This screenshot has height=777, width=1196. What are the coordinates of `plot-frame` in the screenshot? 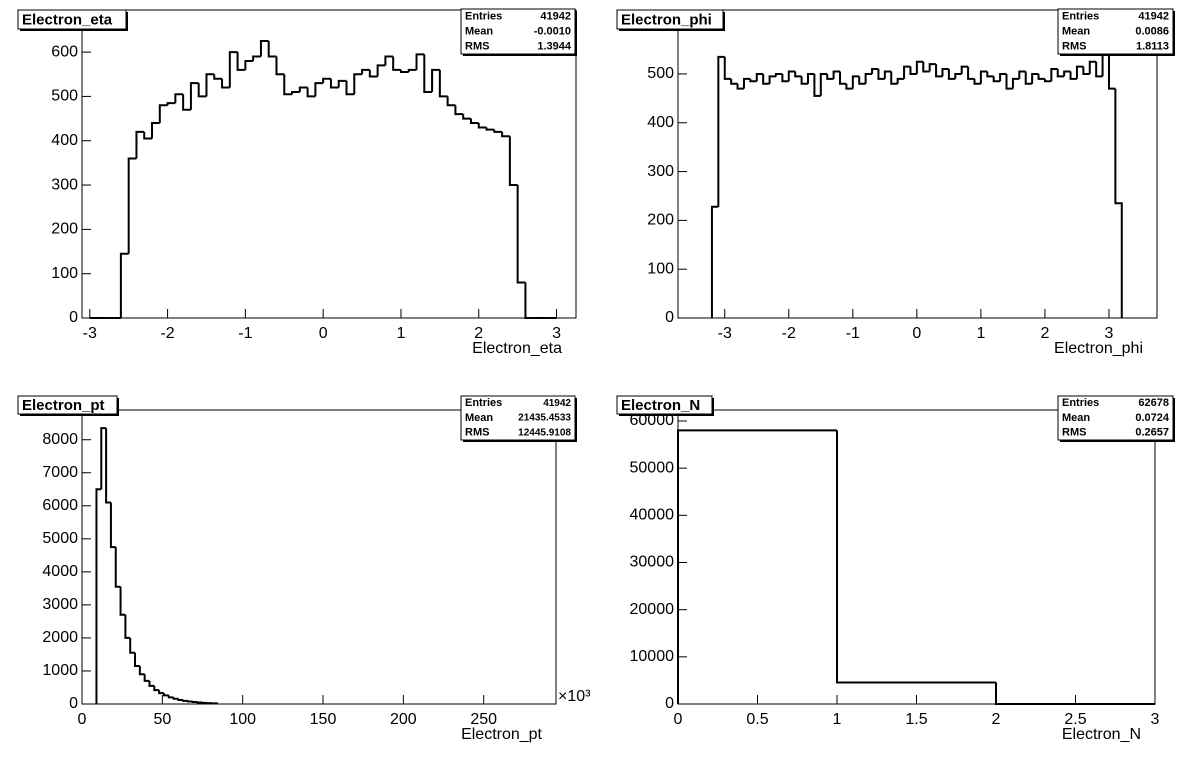 It's located at (319, 557).